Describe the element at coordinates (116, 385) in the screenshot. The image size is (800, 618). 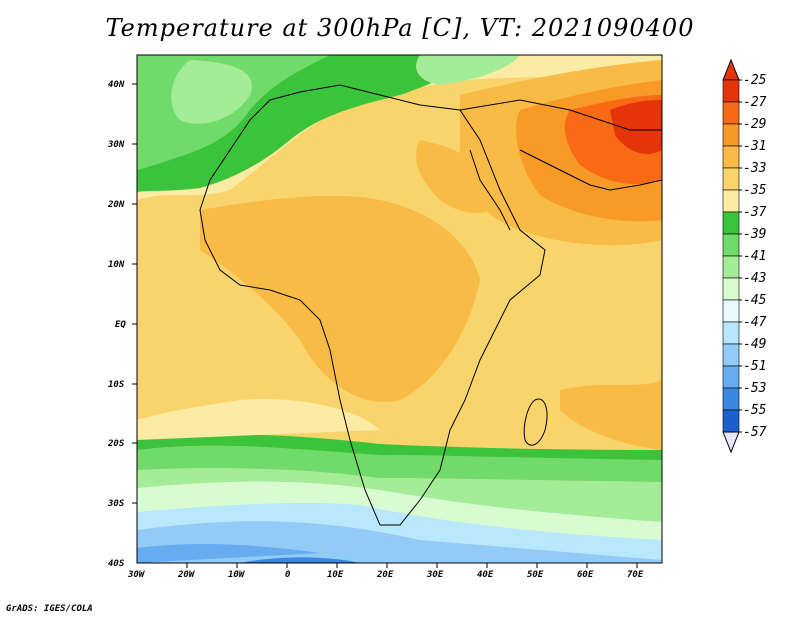
I see `lat-label: 10S` at that location.